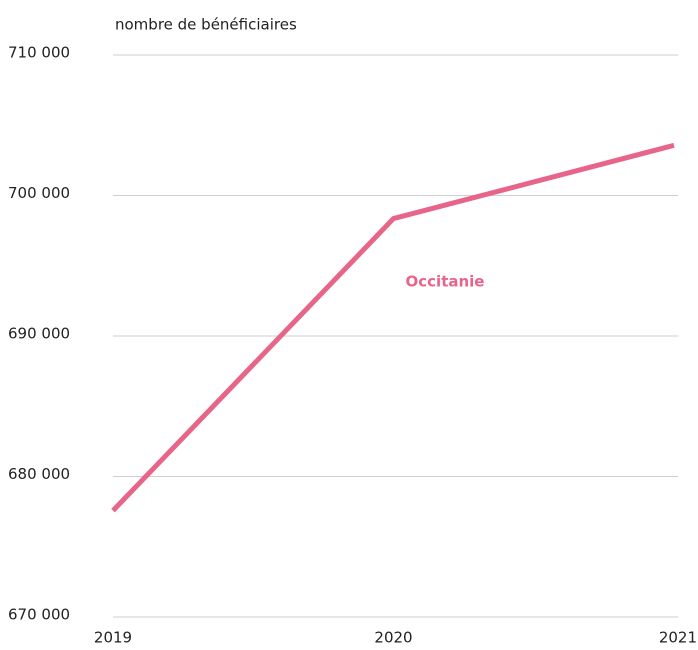 The height and width of the screenshot is (650, 698). I want to click on y-tick-label: 710 000, so click(39, 53).